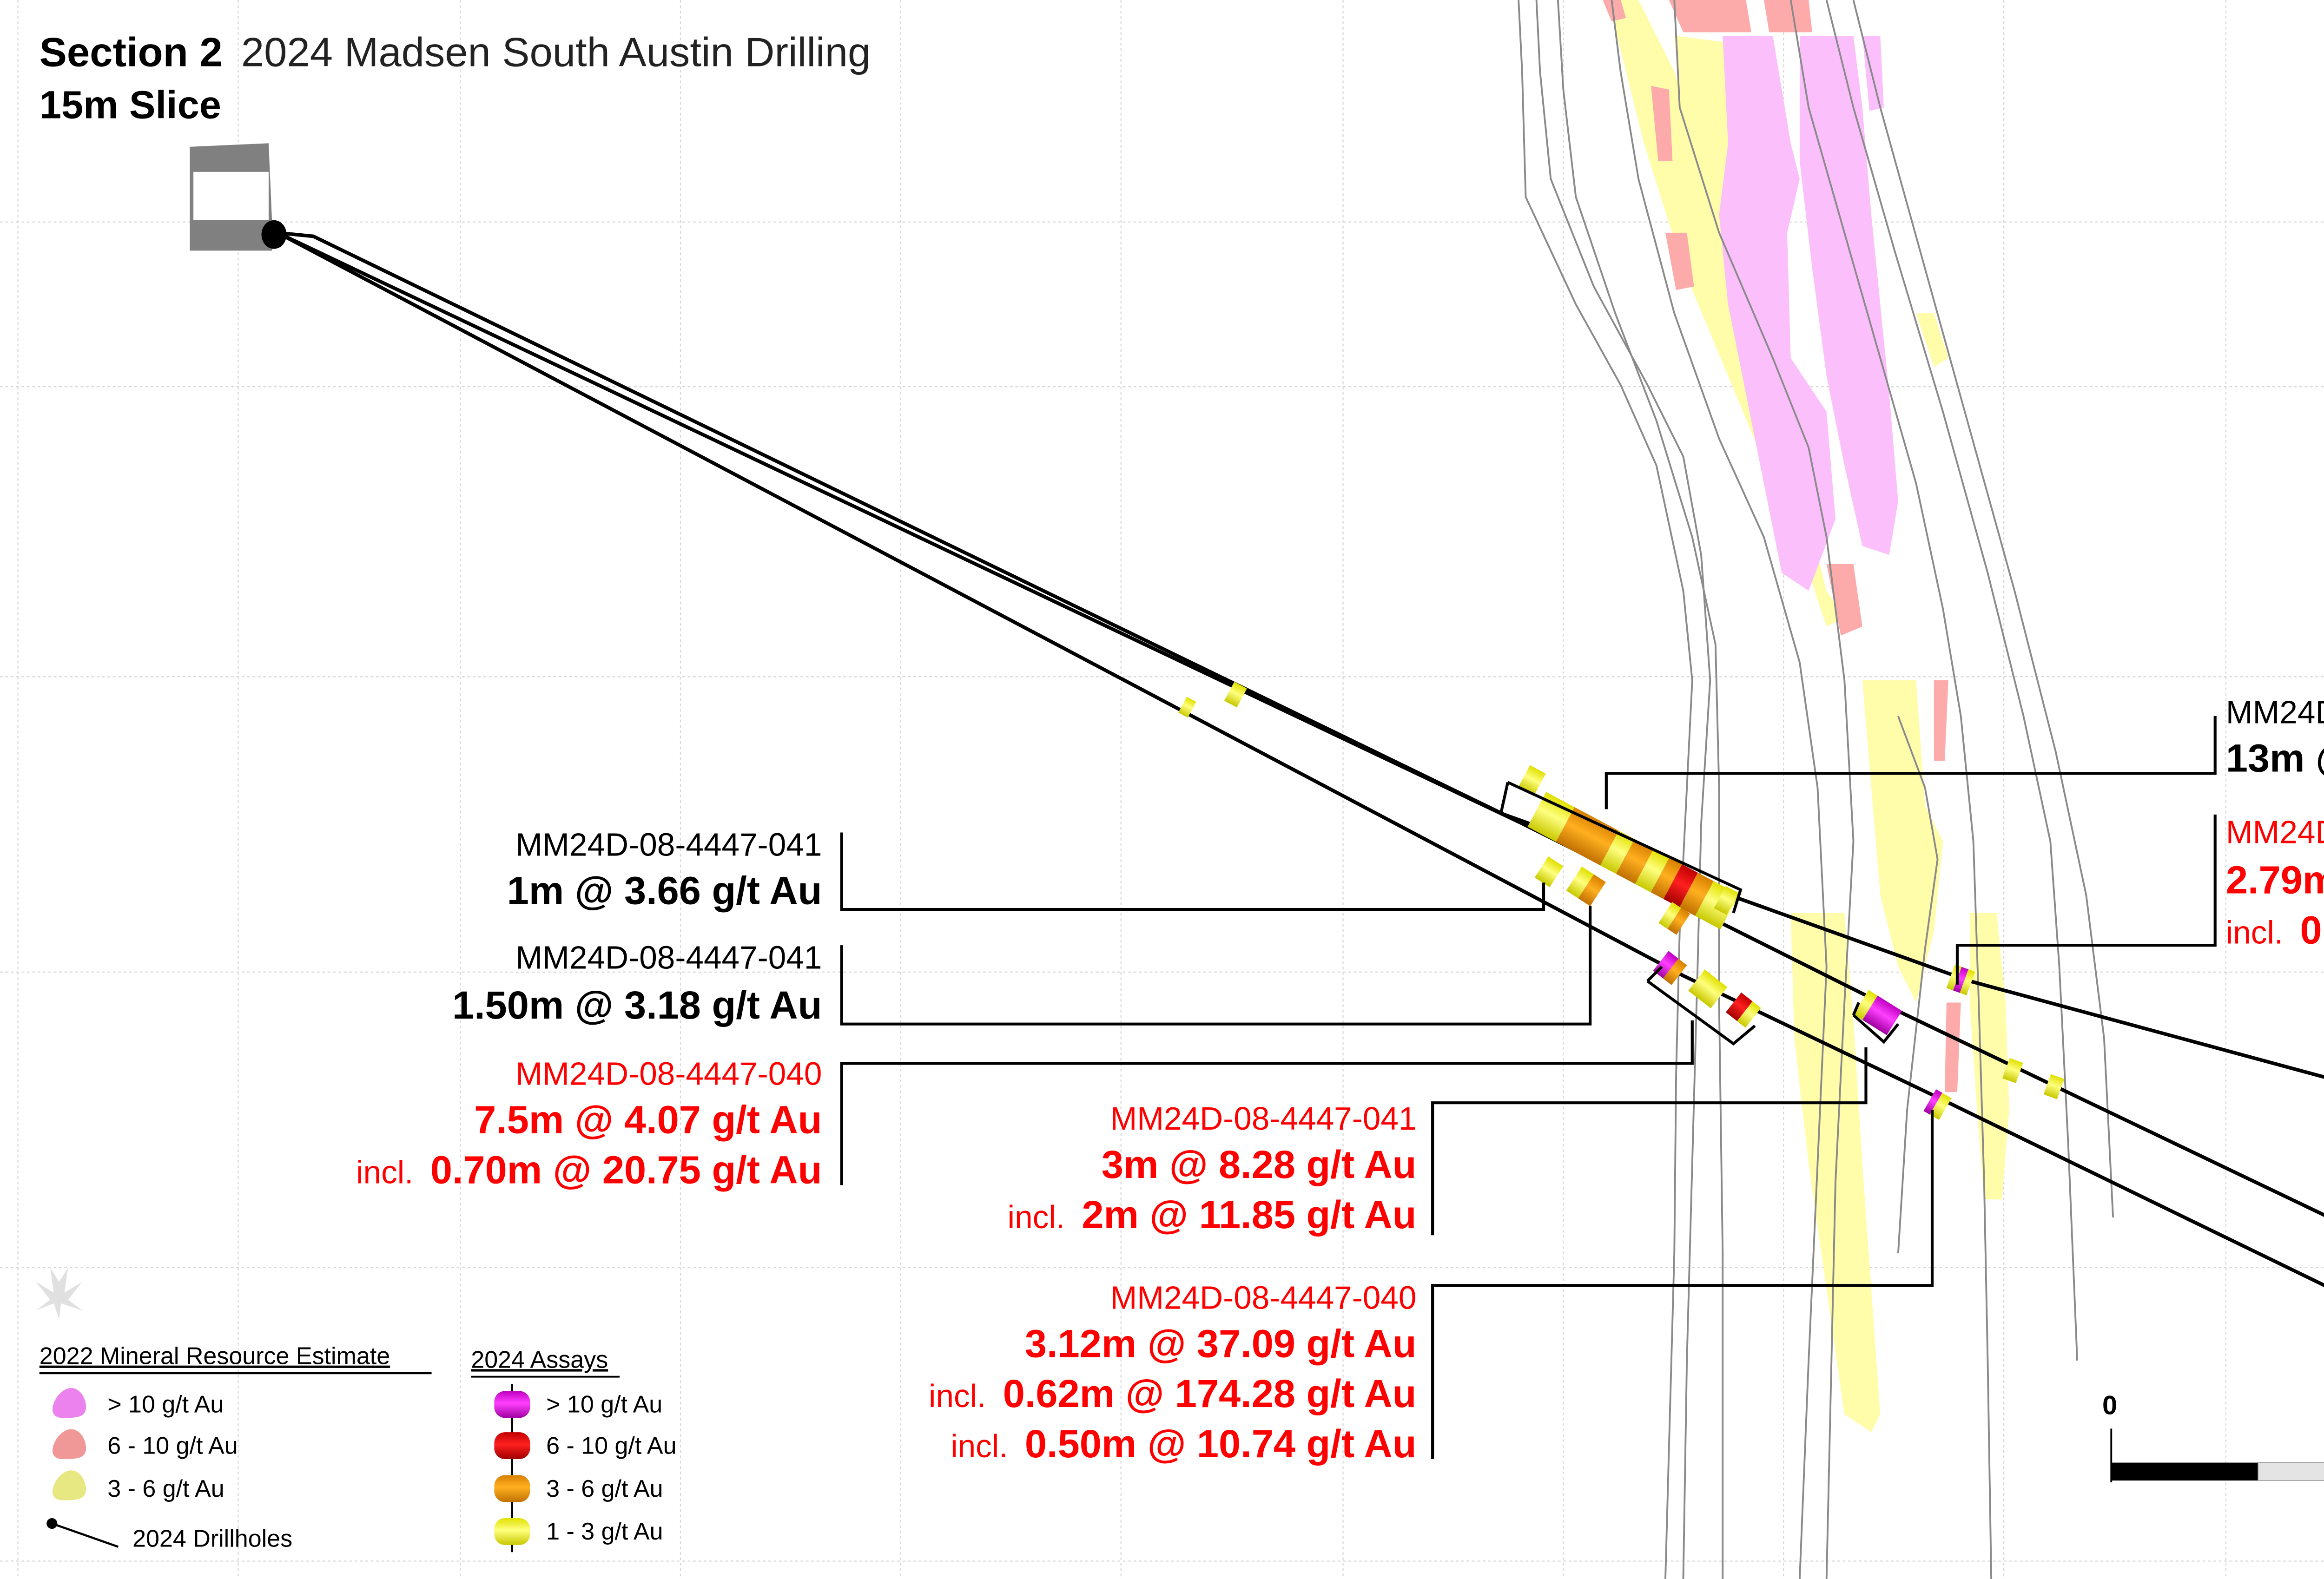 Image resolution: width=2324 pixels, height=1579 pixels. I want to click on svg-text: 3m @ 8.28 g/t Au, so click(1259, 1164).